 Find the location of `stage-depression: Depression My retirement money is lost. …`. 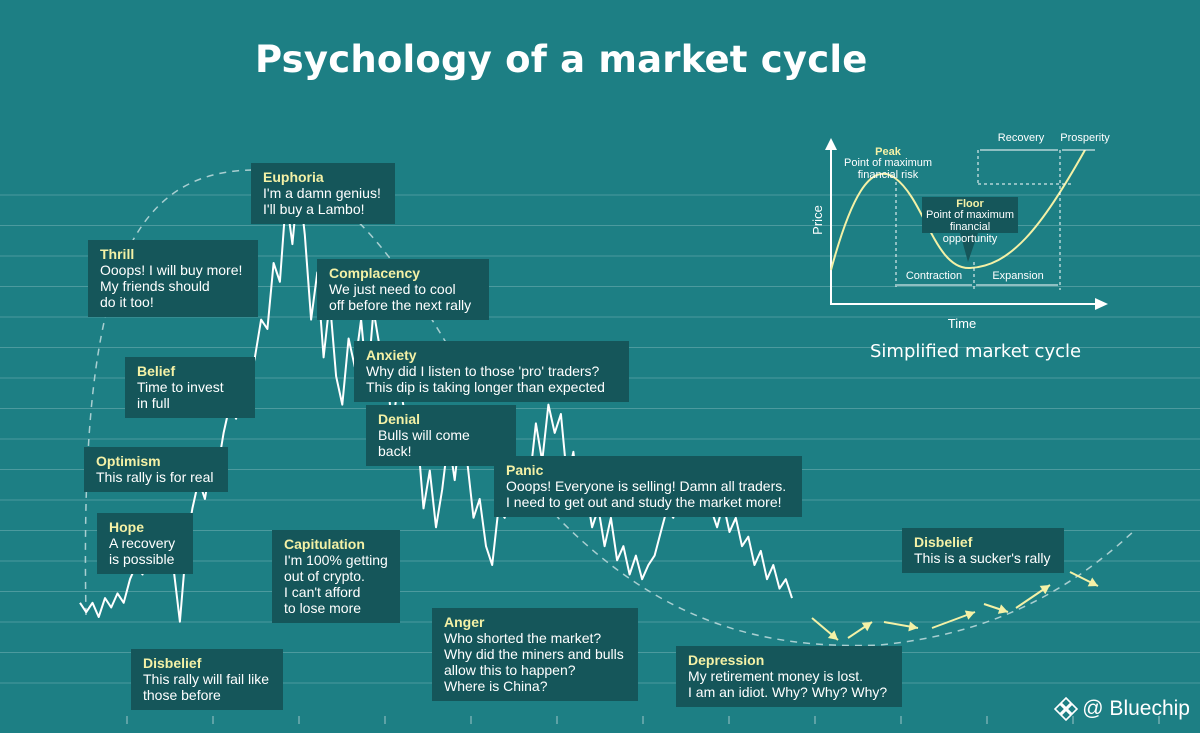

stage-depression: Depression My retirement money is lost. … is located at coordinates (789, 676).